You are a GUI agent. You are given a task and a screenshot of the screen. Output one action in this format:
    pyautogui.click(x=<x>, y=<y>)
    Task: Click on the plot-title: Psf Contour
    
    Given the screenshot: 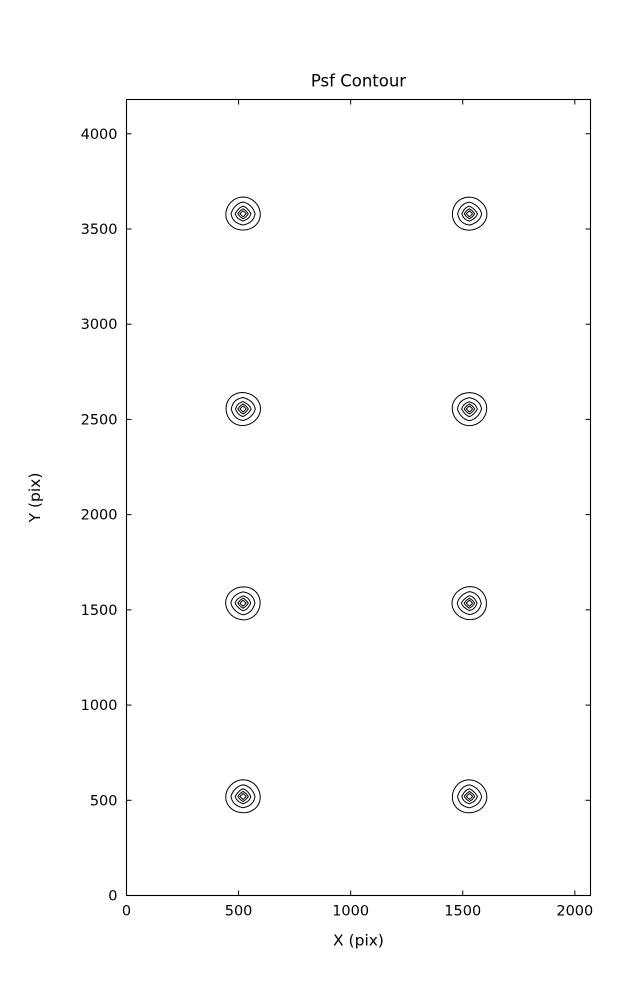 What is the action you would take?
    pyautogui.click(x=358, y=81)
    